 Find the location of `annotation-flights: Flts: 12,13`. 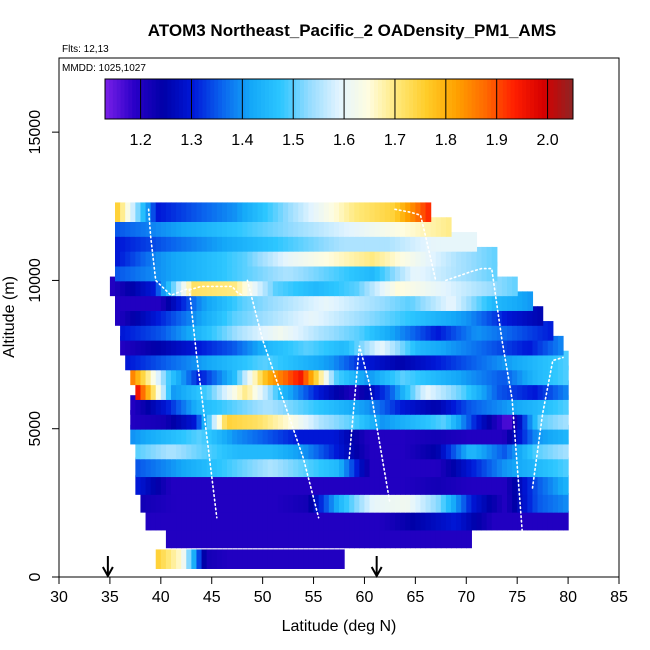

annotation-flights: Flts: 12,13 is located at coordinates (85, 49).